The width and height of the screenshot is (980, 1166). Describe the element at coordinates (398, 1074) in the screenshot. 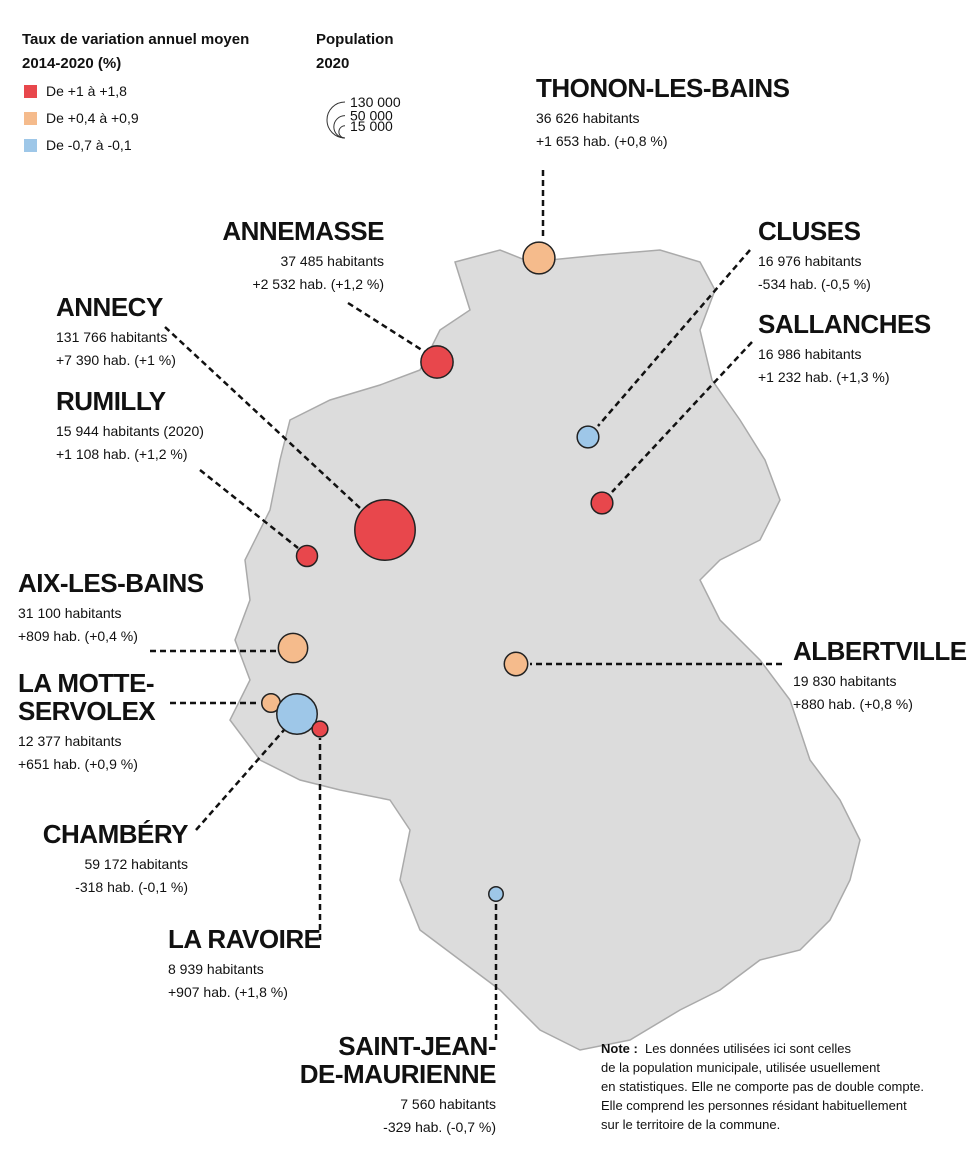

I see `city-name: DE-MAURIENNE` at that location.